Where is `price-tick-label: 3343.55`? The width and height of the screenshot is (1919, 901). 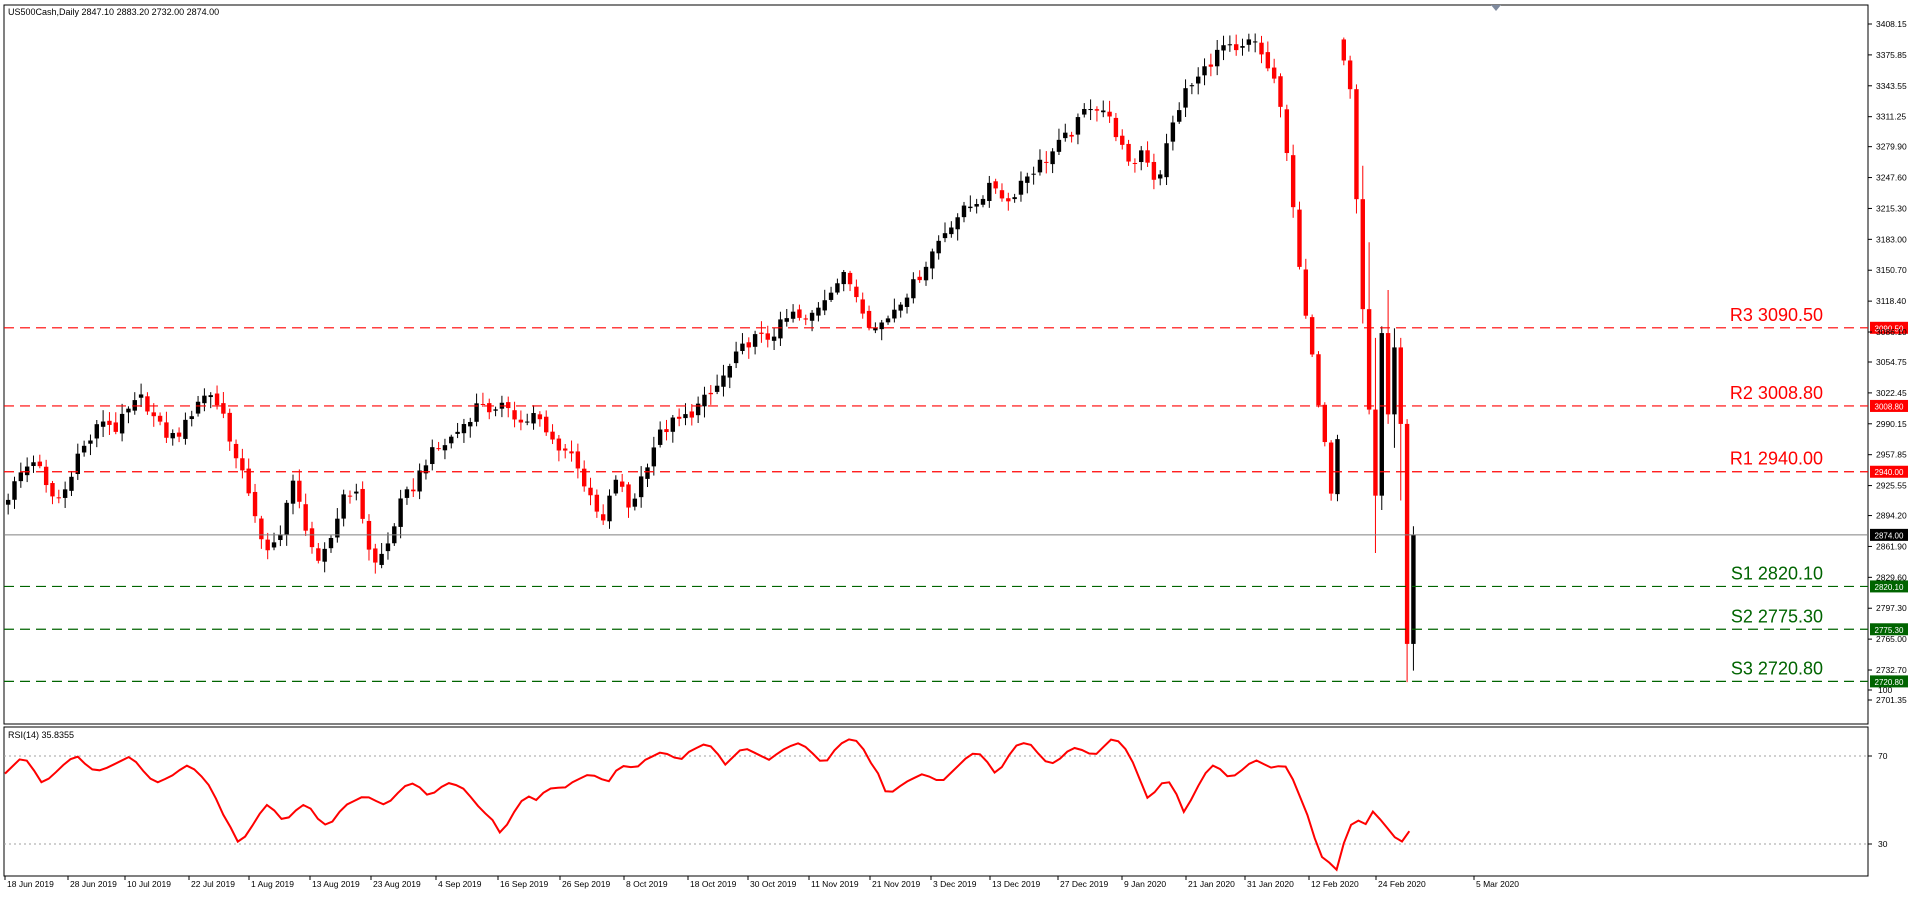
price-tick-label: 3343.55 is located at coordinates (1891, 86).